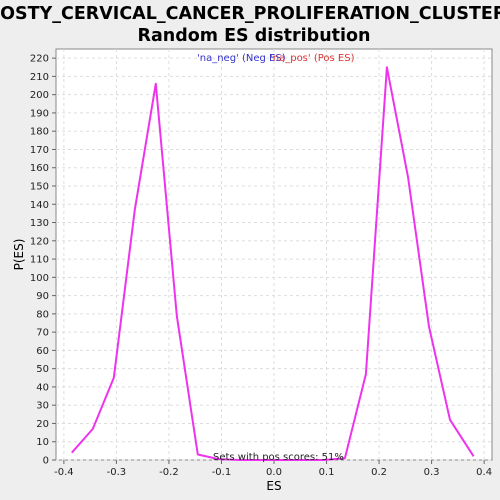 Image resolution: width=500 pixels, height=500 pixels. What do you see at coordinates (46, 461) in the screenshot?
I see `y-tick-label: 0` at bounding box center [46, 461].